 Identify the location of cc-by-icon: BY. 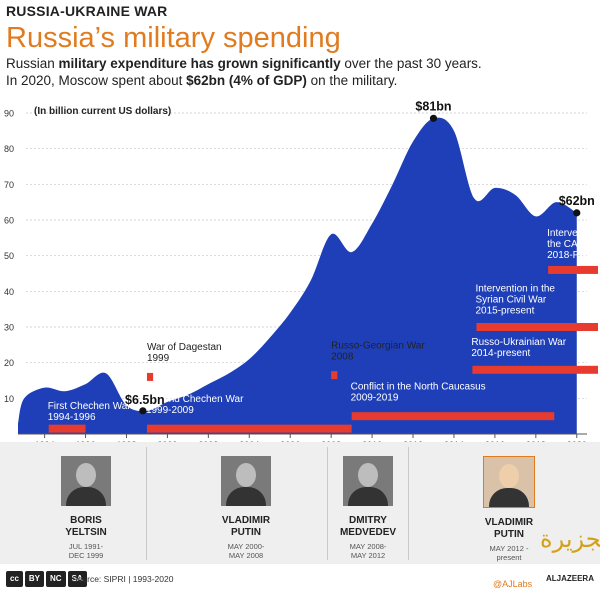
(34, 579).